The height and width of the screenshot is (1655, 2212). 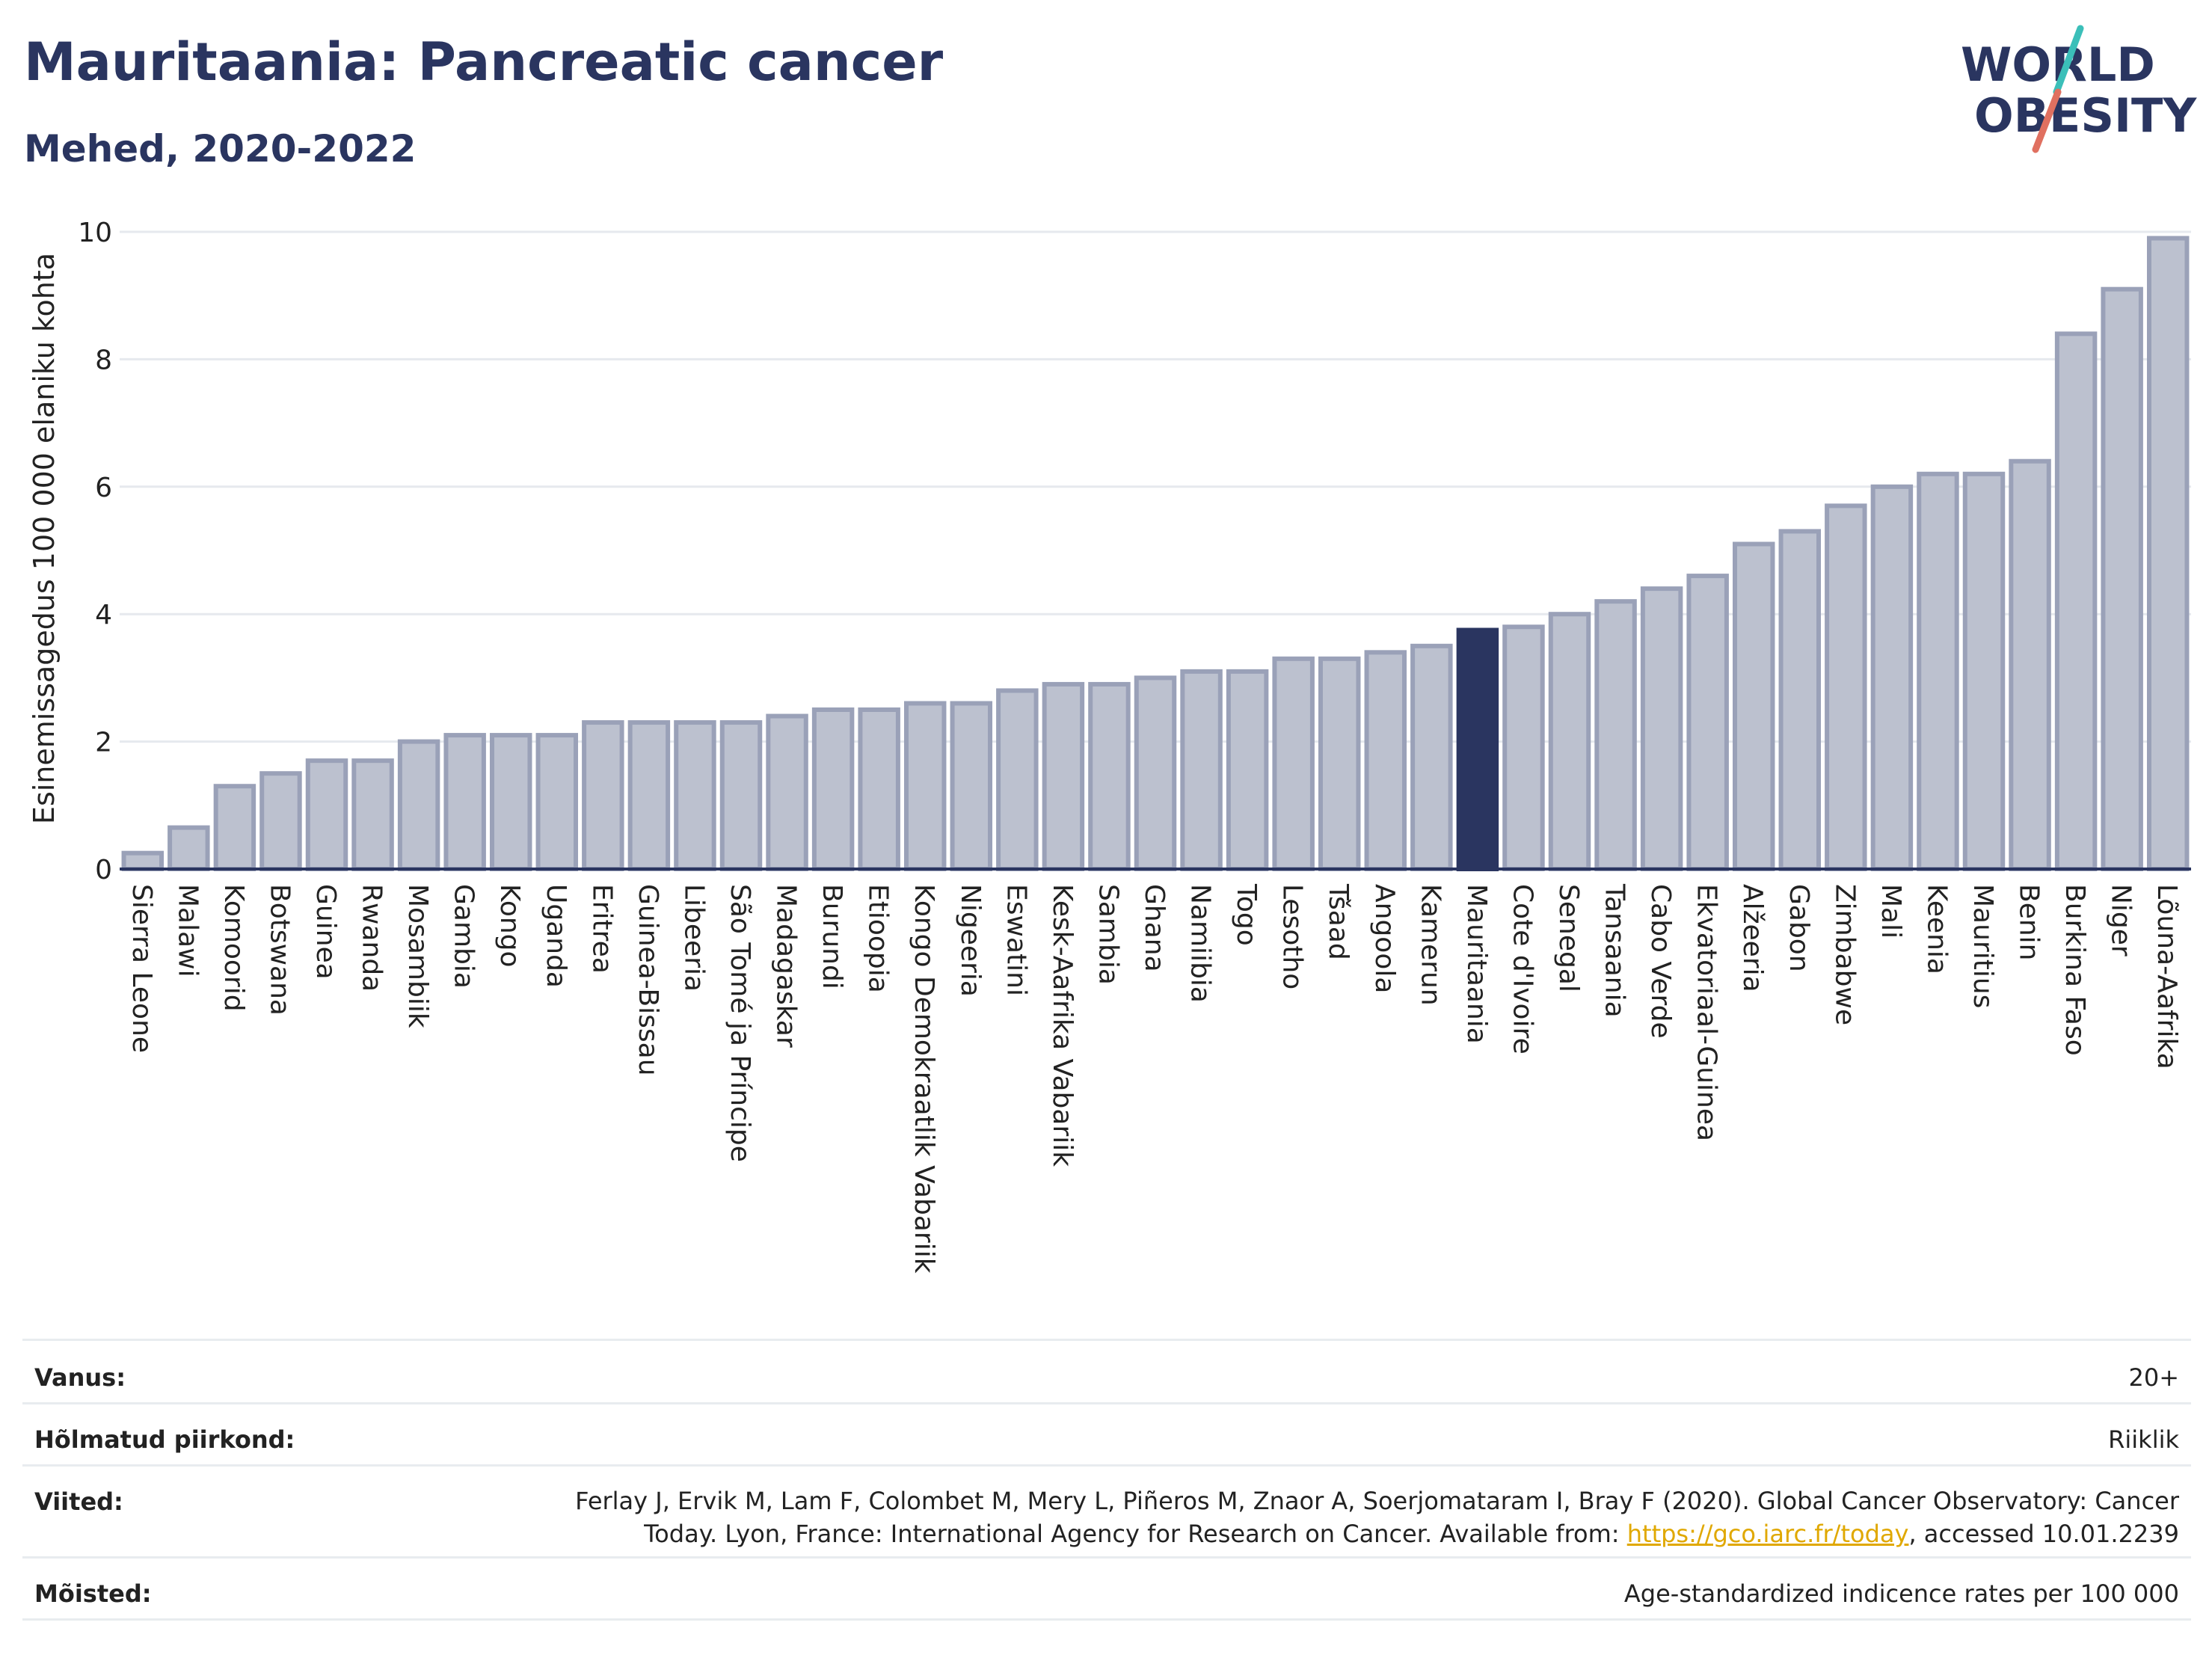 What do you see at coordinates (1062, 1025) in the screenshot?
I see `x-tick-label: Kesk-Aafrika Vabariik` at bounding box center [1062, 1025].